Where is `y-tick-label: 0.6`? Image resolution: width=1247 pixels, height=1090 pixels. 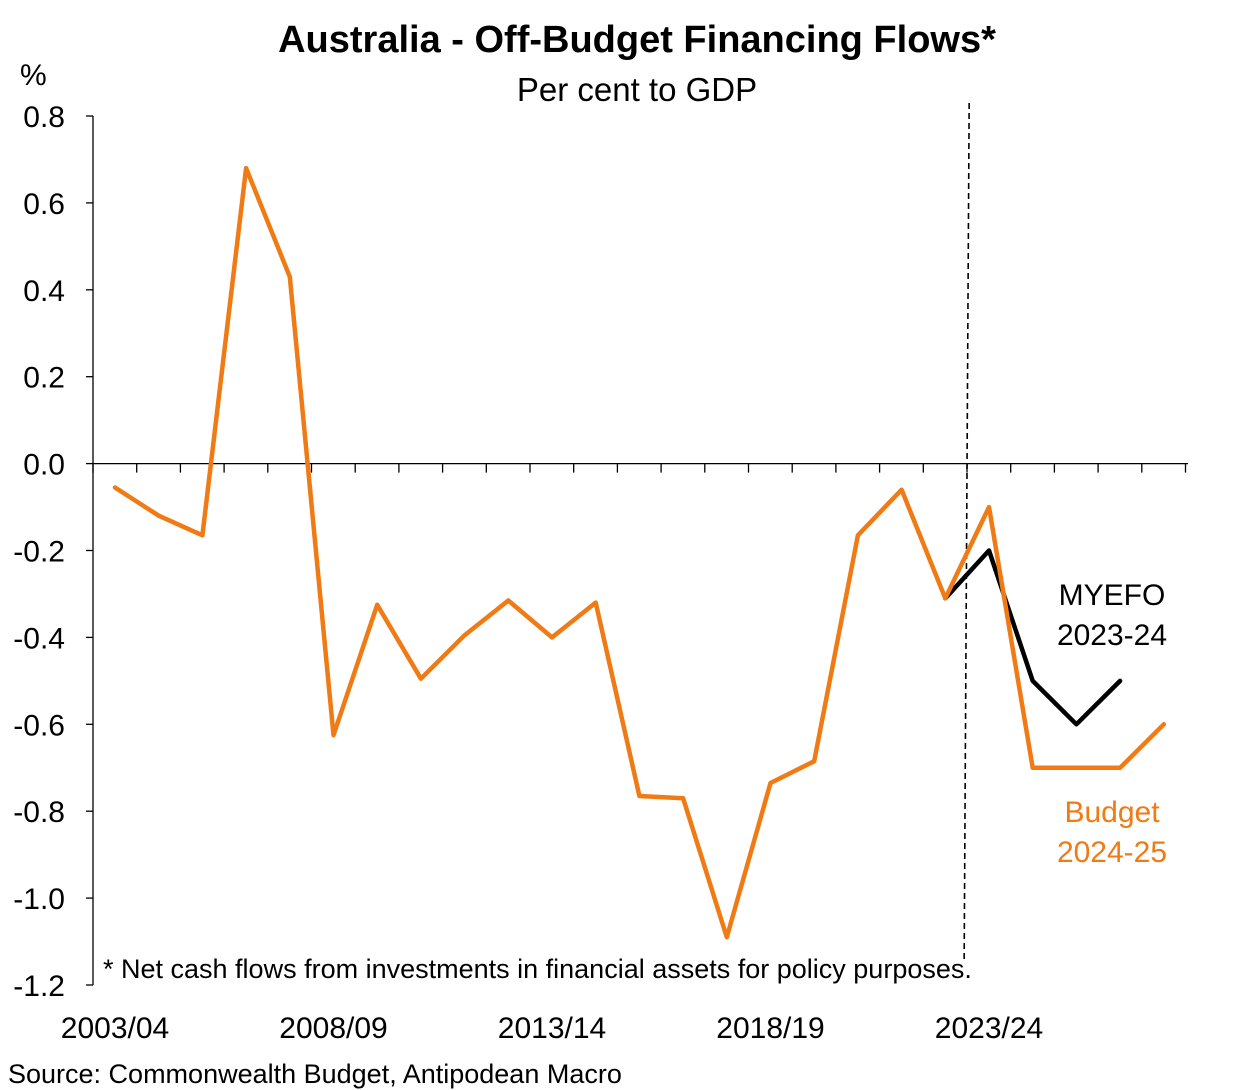
y-tick-label: 0.6 is located at coordinates (44, 204).